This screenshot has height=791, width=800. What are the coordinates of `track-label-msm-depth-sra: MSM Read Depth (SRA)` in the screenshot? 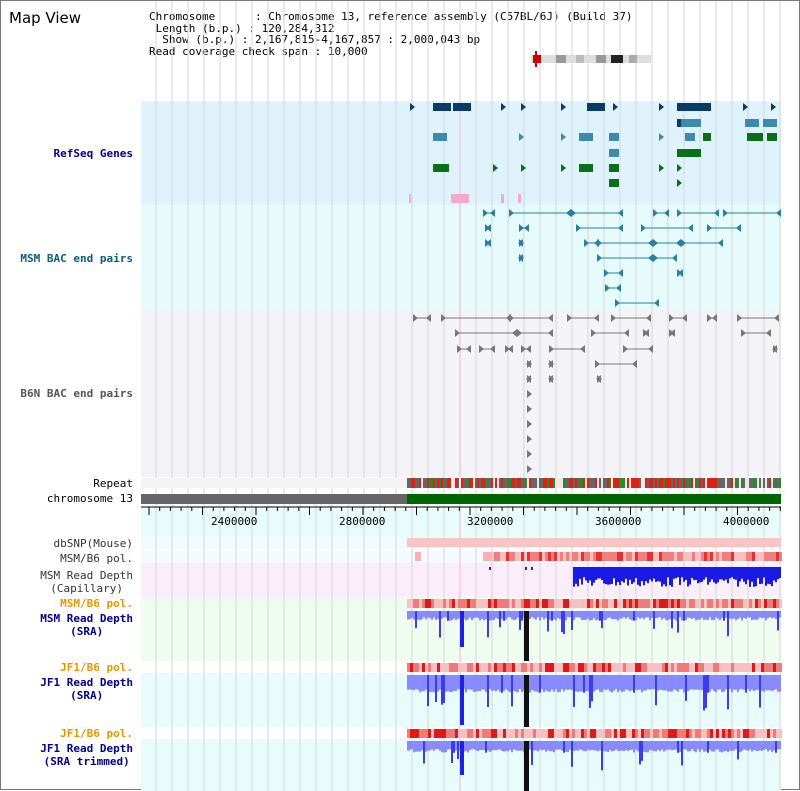 It's located at (86, 625).